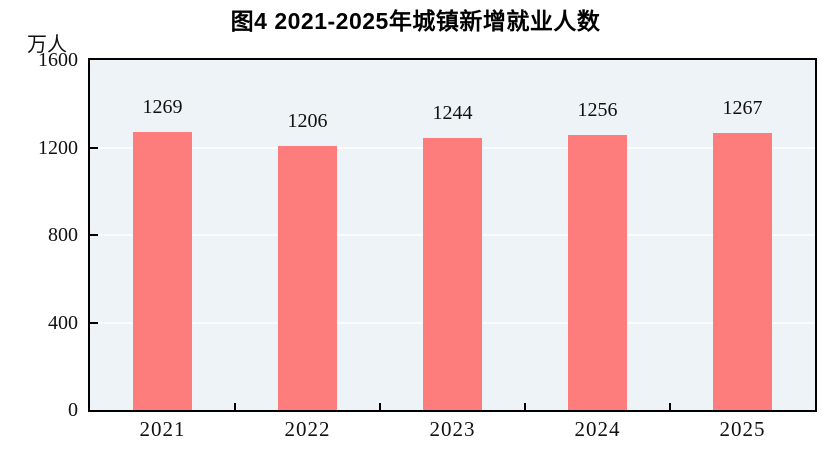 Image resolution: width=831 pixels, height=455 pixels. Describe the element at coordinates (742, 271) in the screenshot. I see `bar-2025` at that location.